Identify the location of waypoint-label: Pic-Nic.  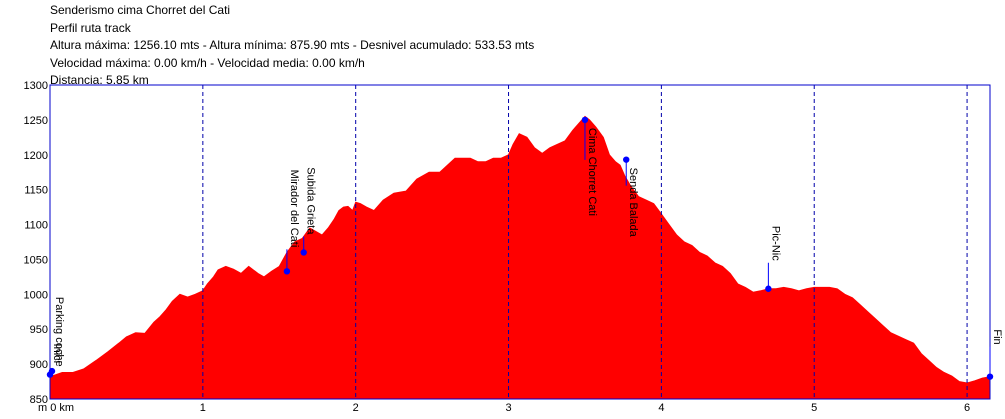
(775, 243).